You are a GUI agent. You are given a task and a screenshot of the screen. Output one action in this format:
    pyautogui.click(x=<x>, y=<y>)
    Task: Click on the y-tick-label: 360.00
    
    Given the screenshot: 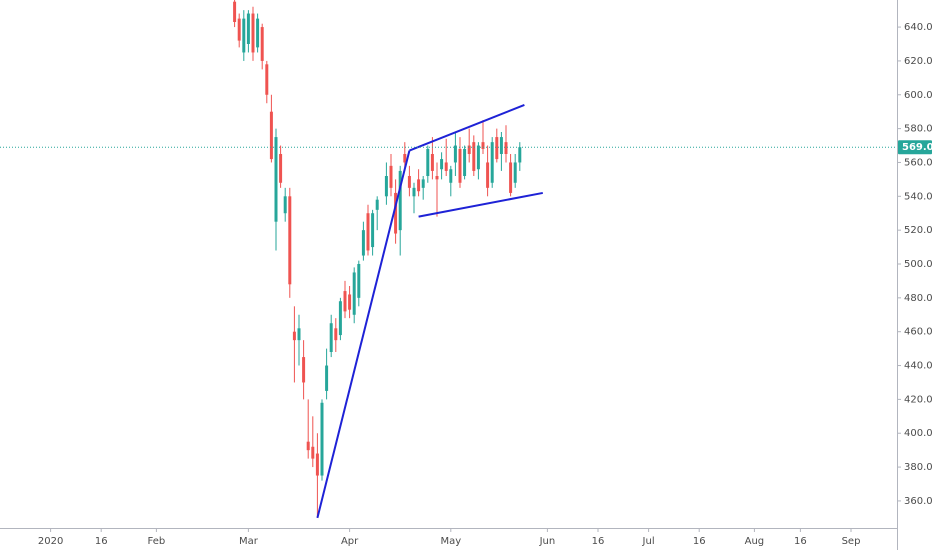 What is the action you would take?
    pyautogui.click(x=918, y=501)
    